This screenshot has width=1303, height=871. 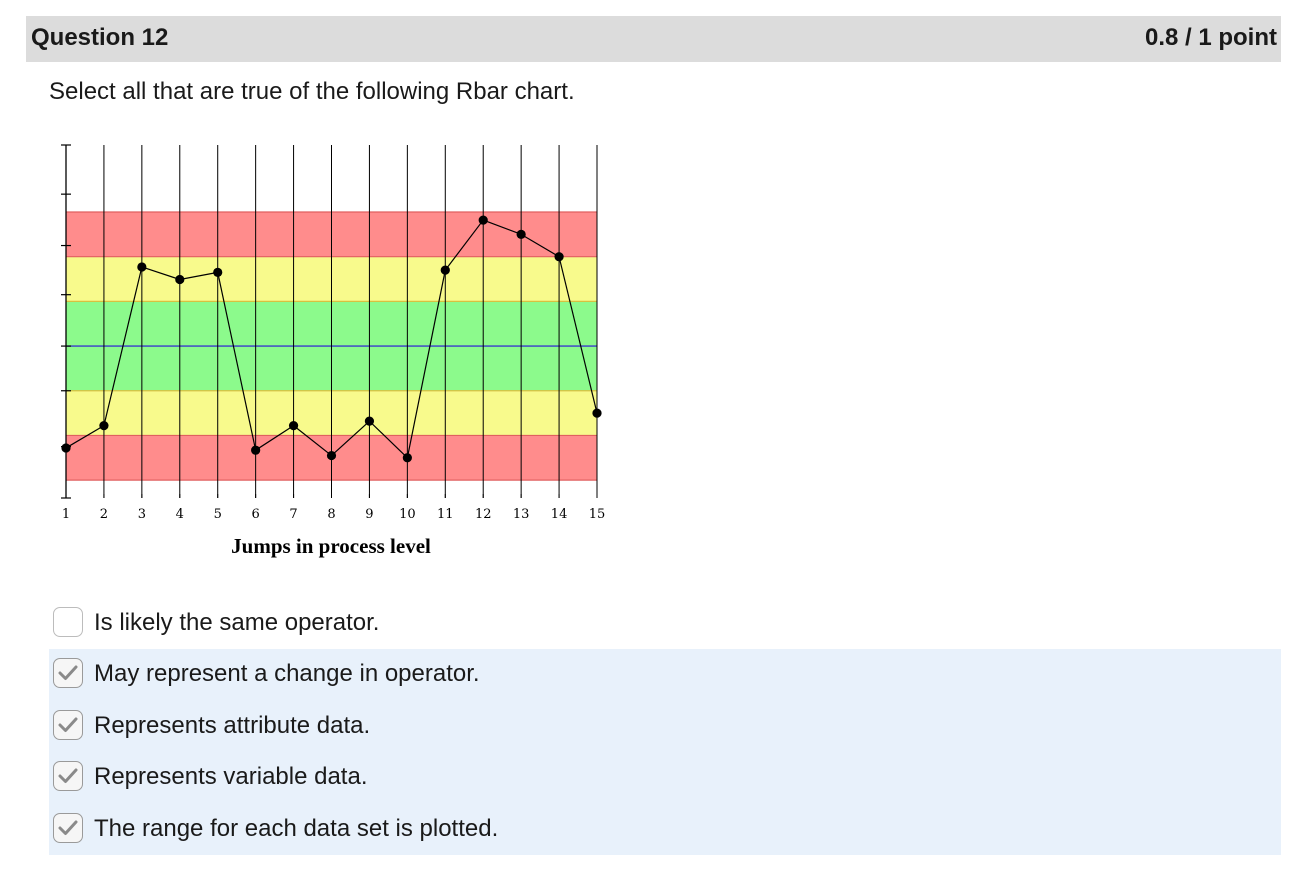 What do you see at coordinates (232, 725) in the screenshot?
I see `answer-label: Represents attribute data.` at bounding box center [232, 725].